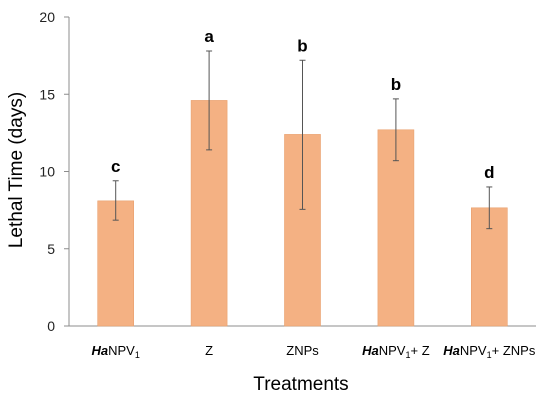 The image size is (550, 403). I want to click on x-tick-label: HaNPV1+ Z, so click(396, 351).